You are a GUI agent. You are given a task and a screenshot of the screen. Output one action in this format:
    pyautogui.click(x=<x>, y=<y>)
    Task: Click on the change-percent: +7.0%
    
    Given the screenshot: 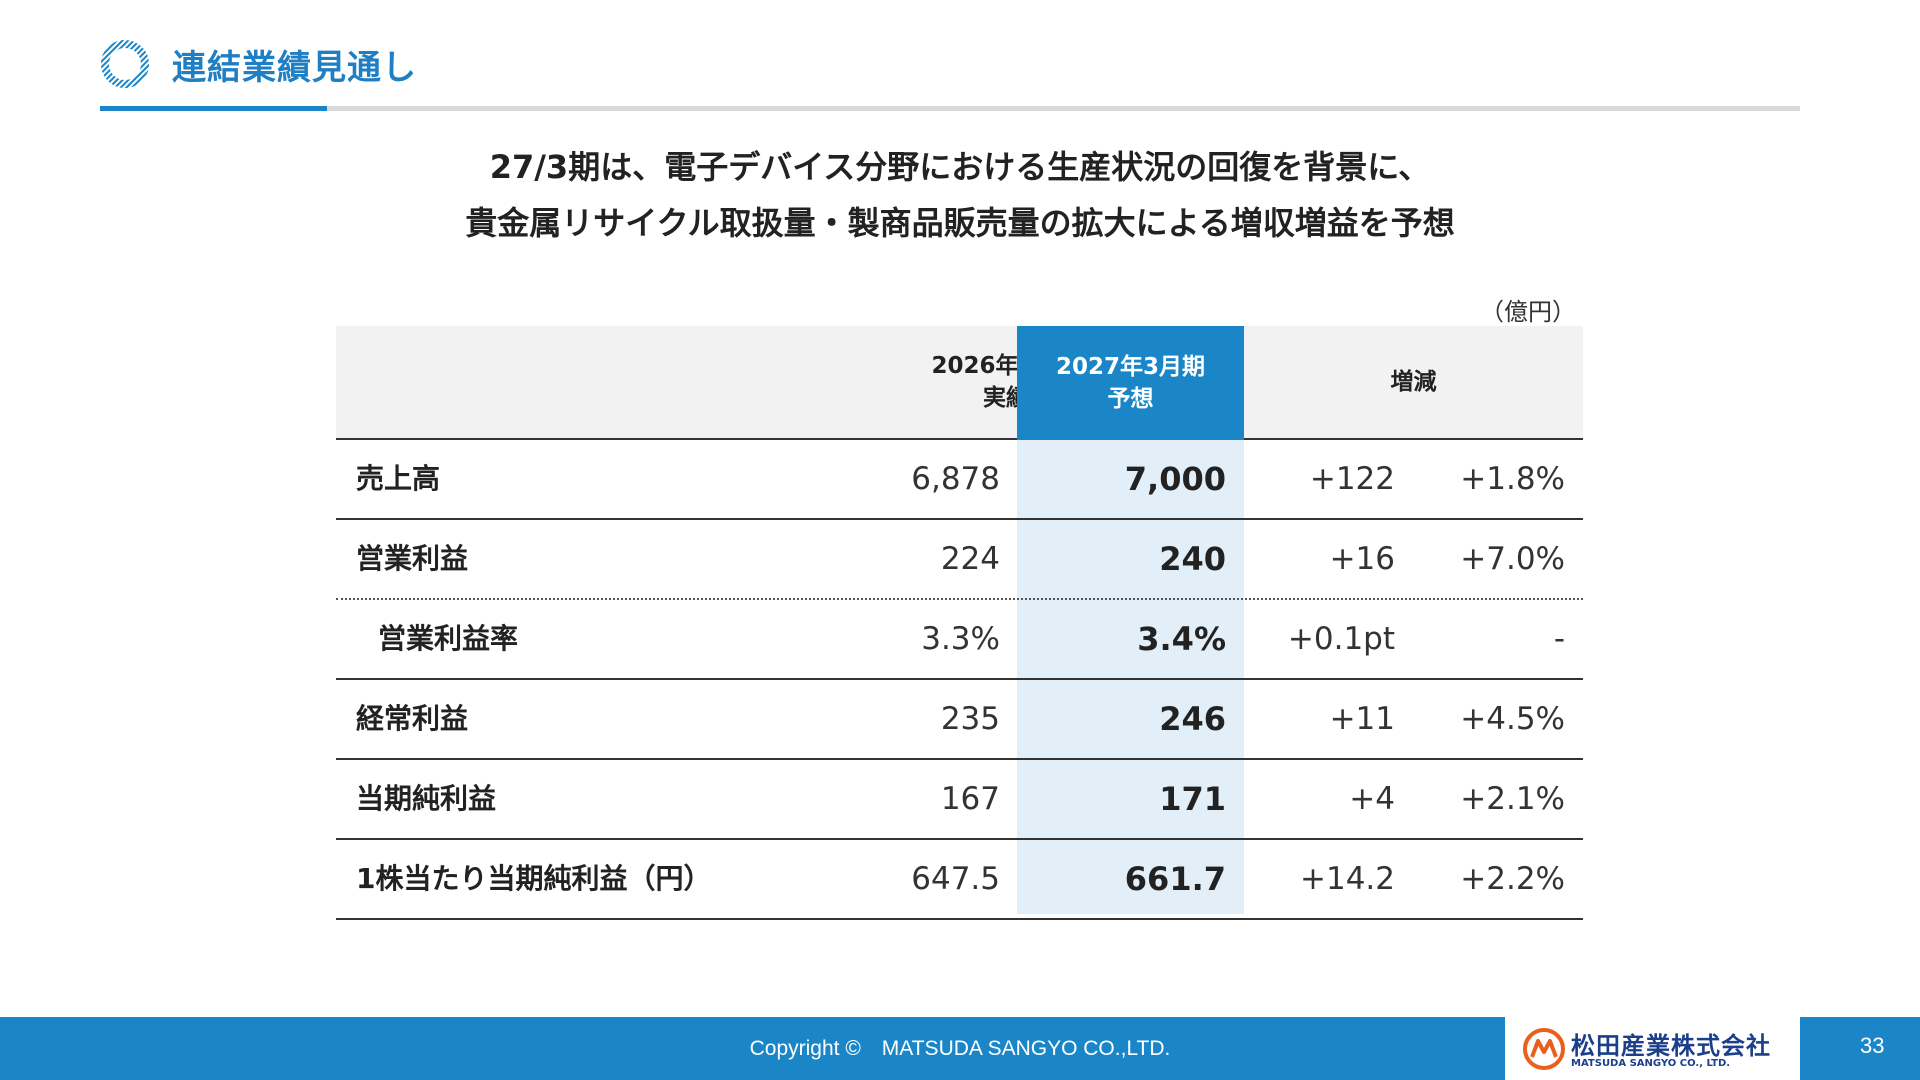 What is the action you would take?
    pyautogui.click(x=1512, y=559)
    